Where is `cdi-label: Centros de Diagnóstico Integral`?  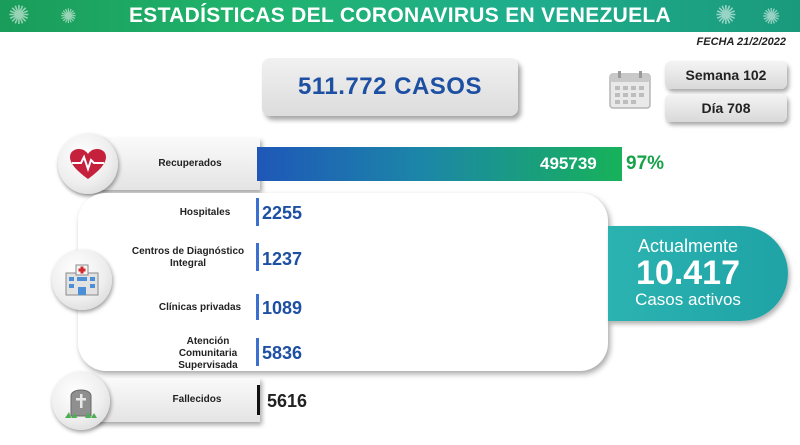 cdi-label: Centros de Diagnóstico Integral is located at coordinates (188, 257).